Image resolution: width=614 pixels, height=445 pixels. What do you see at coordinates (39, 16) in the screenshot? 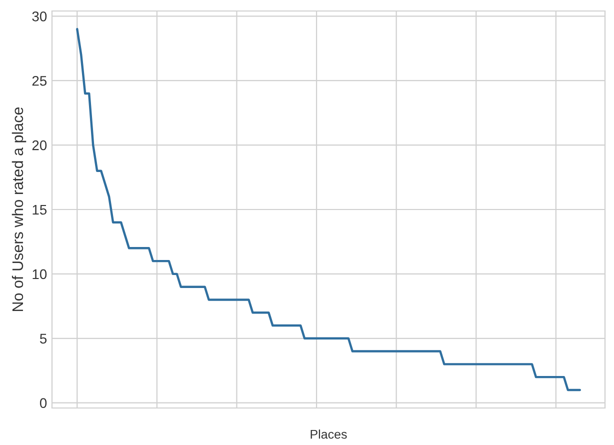
I see `y-tick-label: 30` at bounding box center [39, 16].